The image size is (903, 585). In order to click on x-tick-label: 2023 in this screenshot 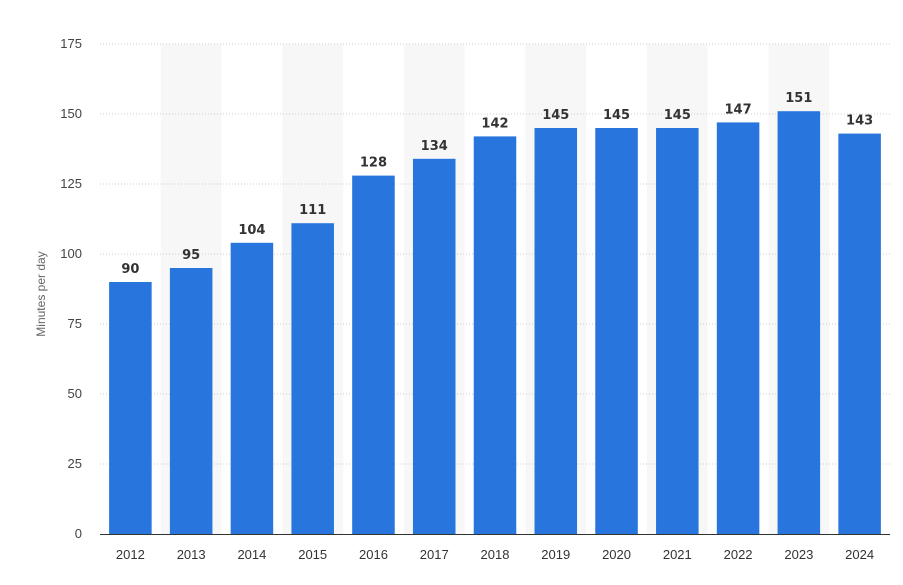, I will do `click(798, 554)`.